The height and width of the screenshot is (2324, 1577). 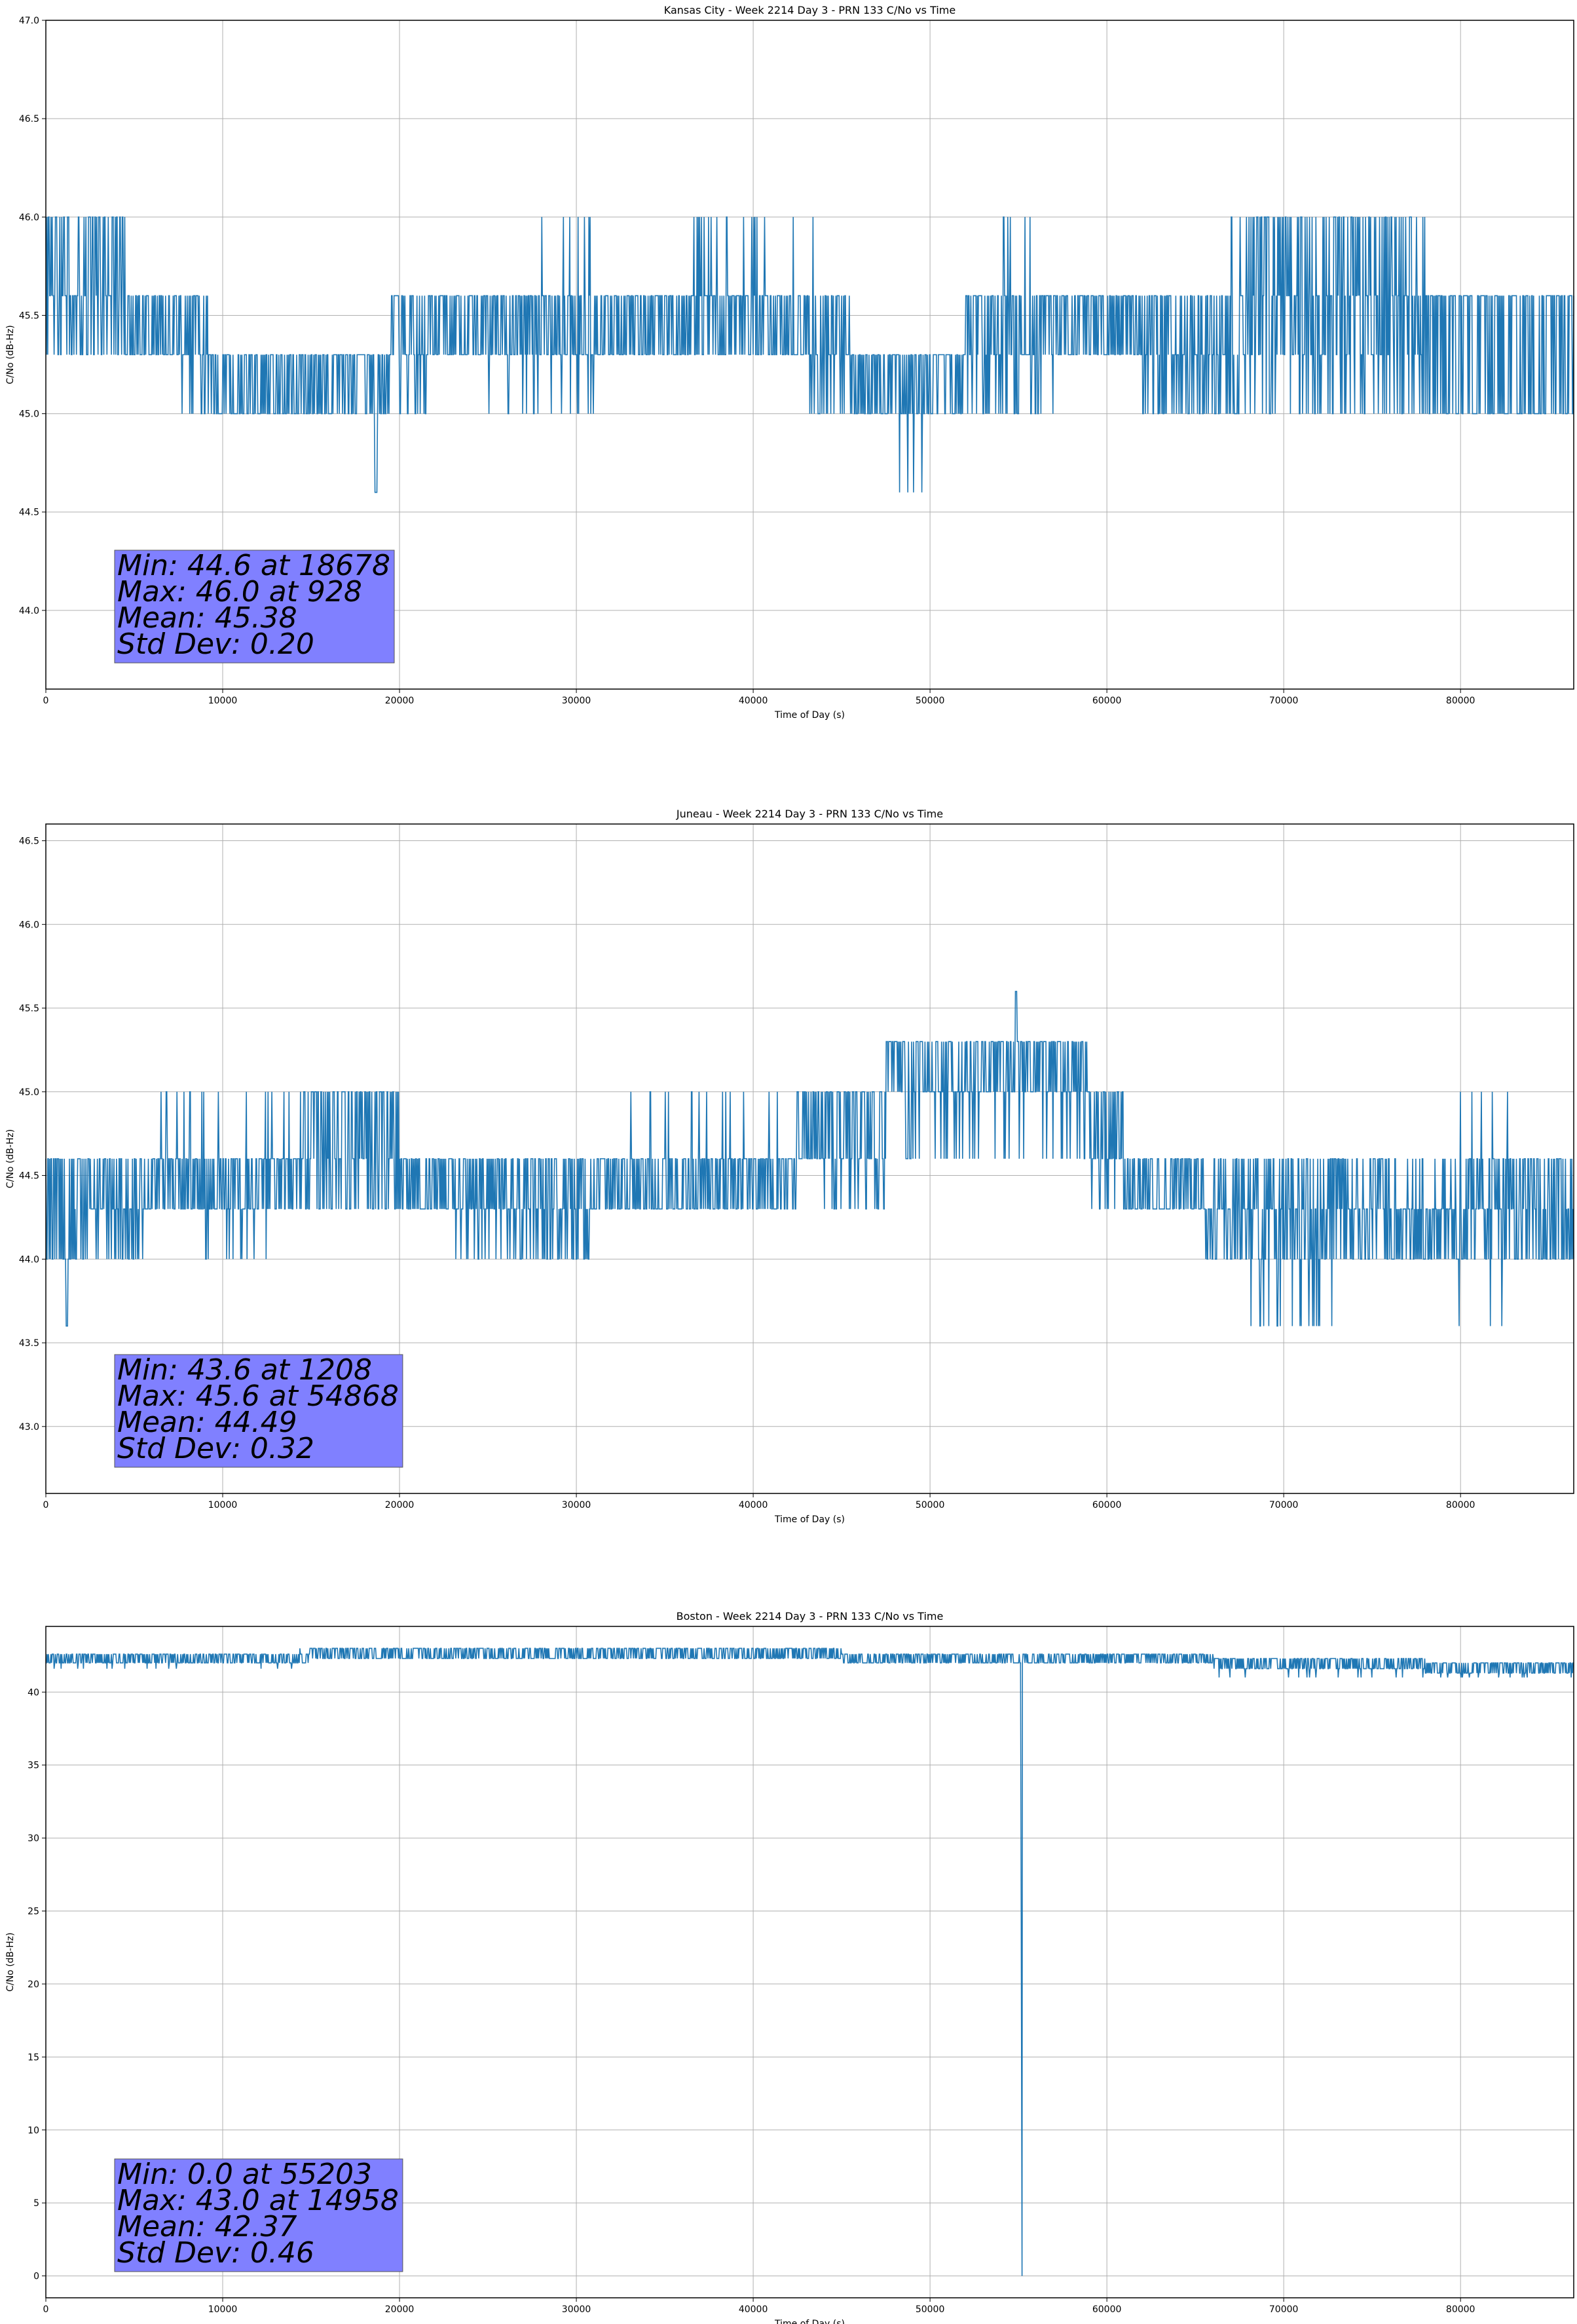 What do you see at coordinates (33, 1692) in the screenshot?
I see `y-tick-label: 40` at bounding box center [33, 1692].